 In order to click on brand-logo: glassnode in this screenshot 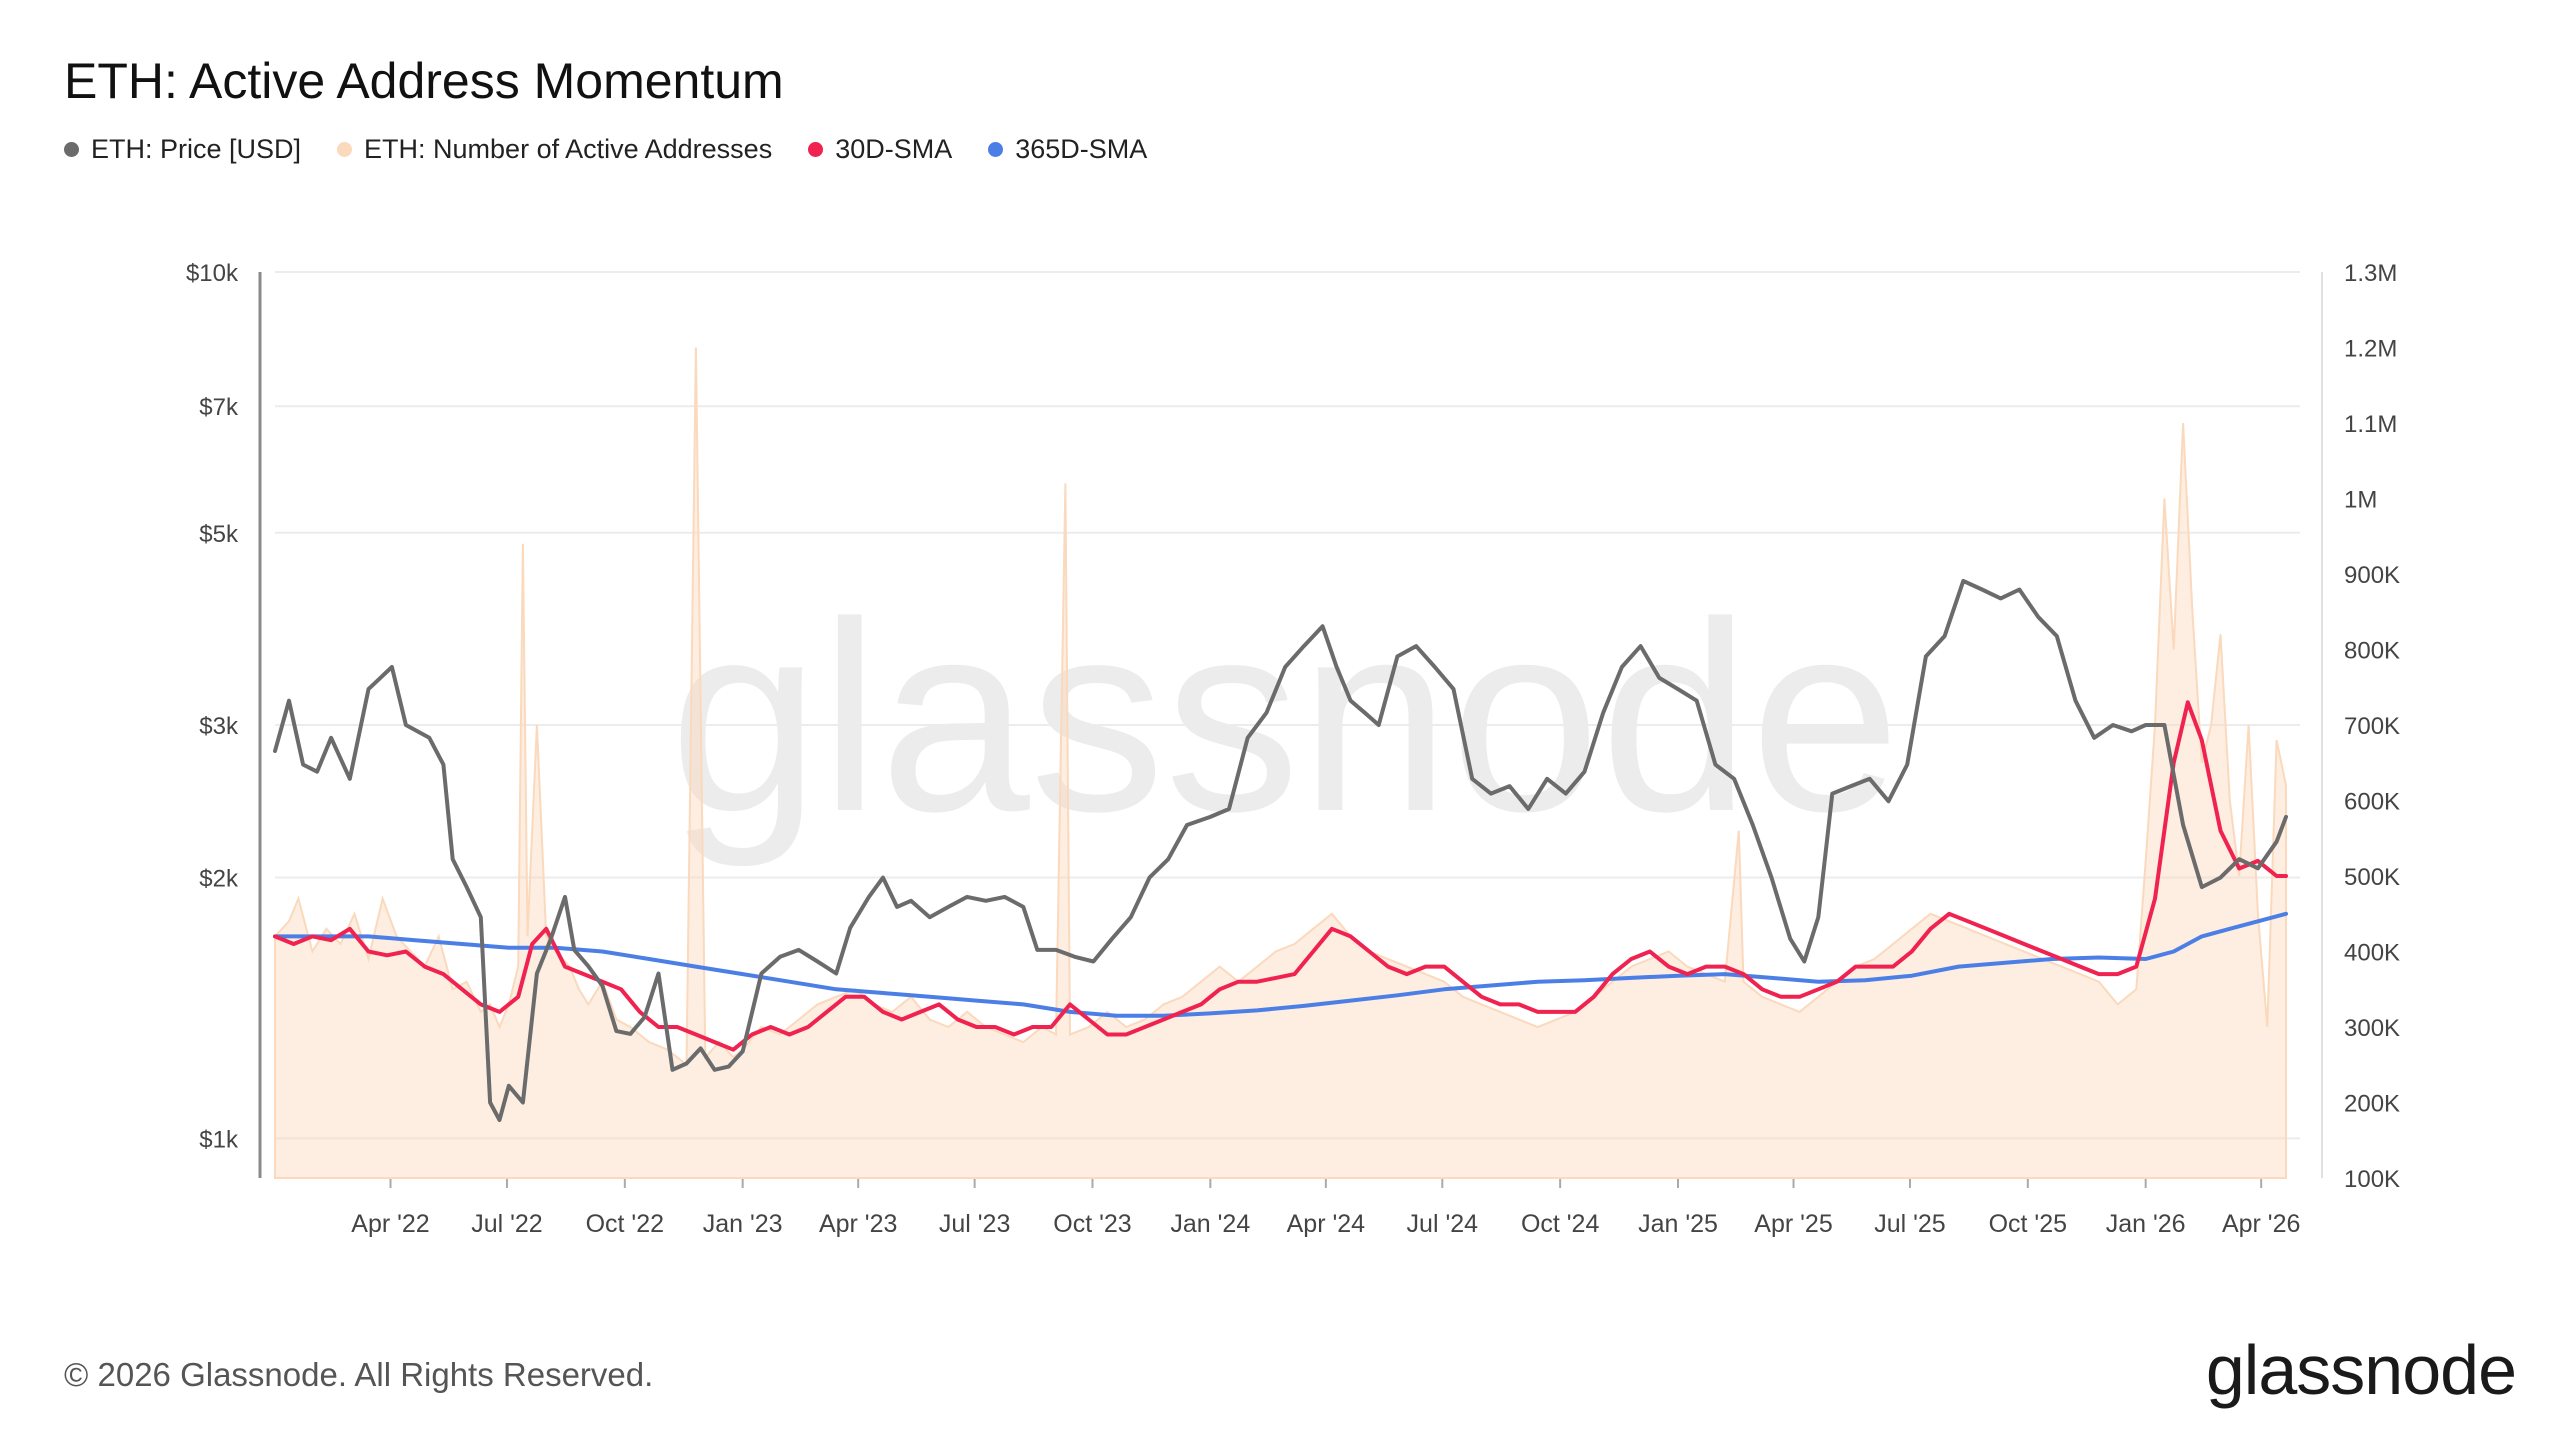, I will do `click(2361, 1370)`.